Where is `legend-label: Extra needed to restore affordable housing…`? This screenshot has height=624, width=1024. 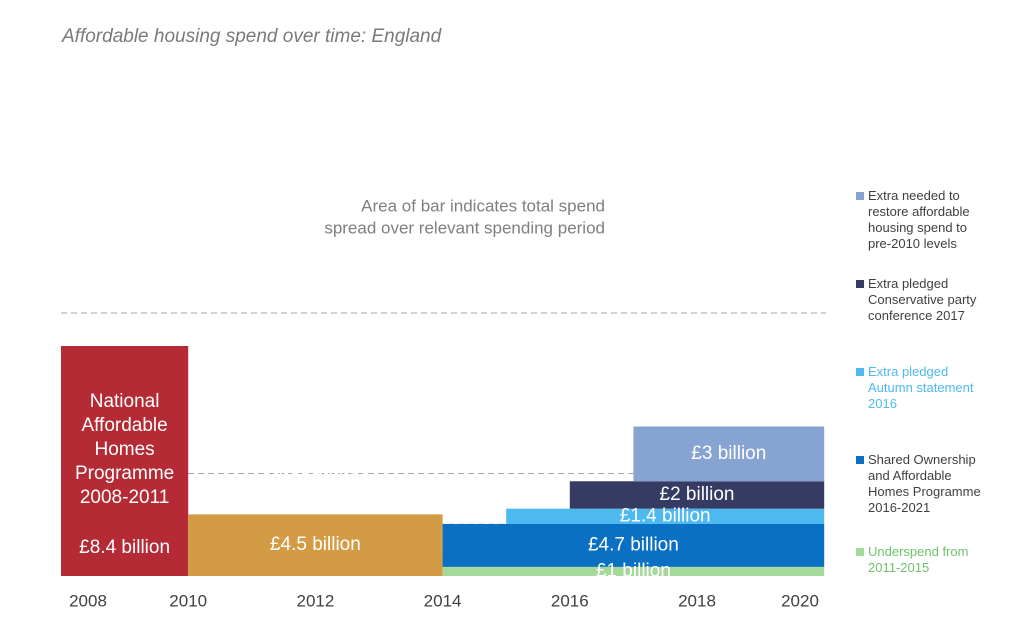
legend-label: Extra needed to restore affordable housing… is located at coordinates (919, 219).